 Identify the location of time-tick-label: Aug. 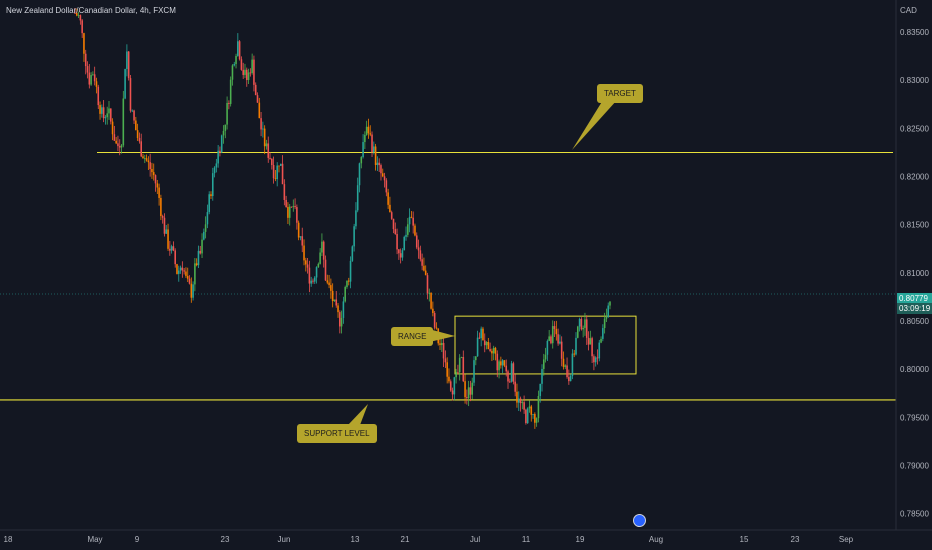
(656, 539).